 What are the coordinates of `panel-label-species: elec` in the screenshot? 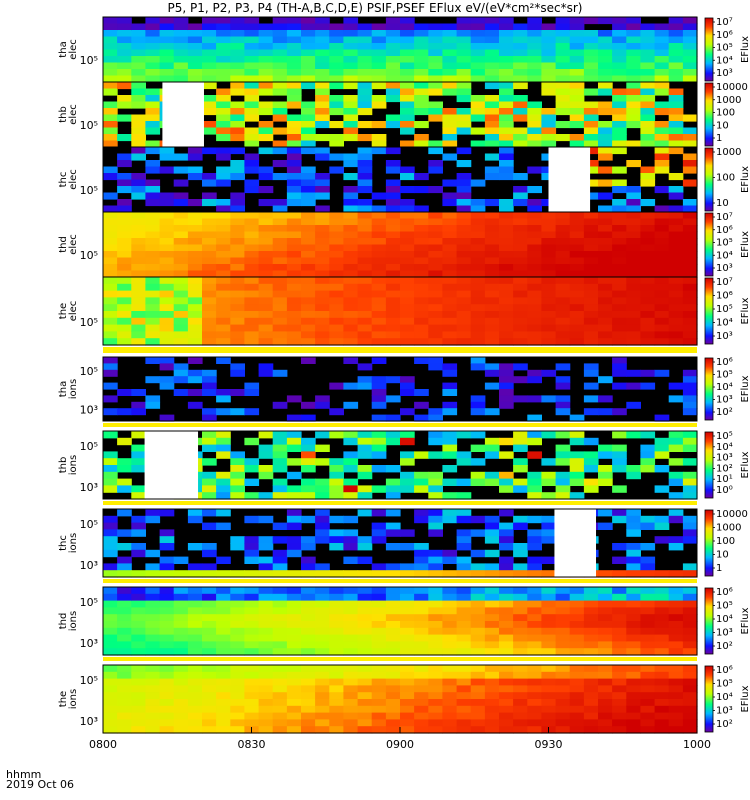 It's located at (73, 114).